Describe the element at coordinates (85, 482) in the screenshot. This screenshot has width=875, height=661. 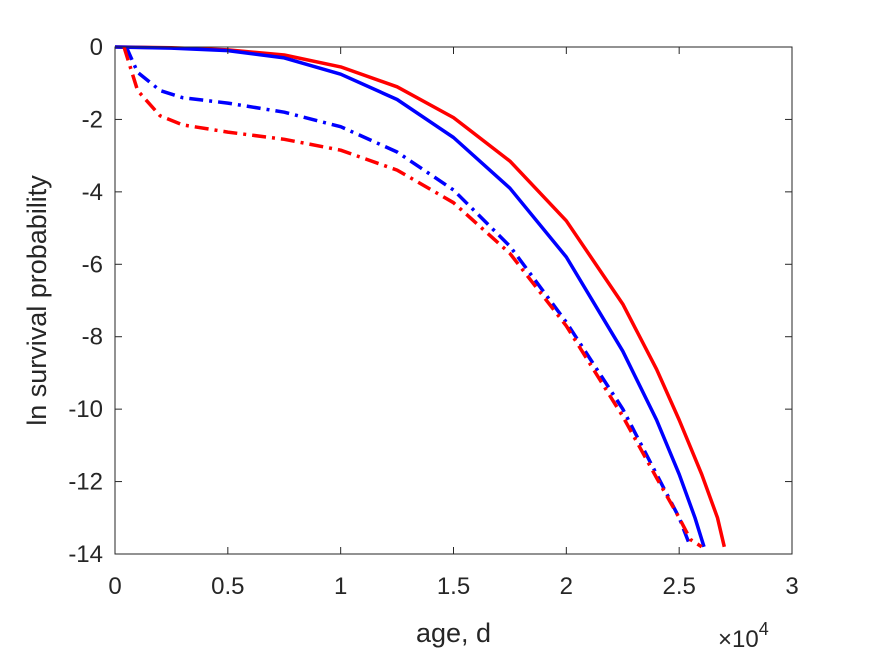
I see `y-tick-label: -12` at that location.